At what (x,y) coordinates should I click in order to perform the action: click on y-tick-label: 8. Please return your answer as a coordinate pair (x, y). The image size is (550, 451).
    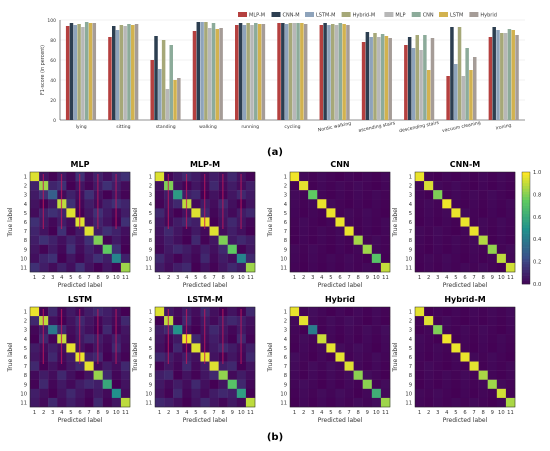
    Looking at the image, I should click on (285, 376).